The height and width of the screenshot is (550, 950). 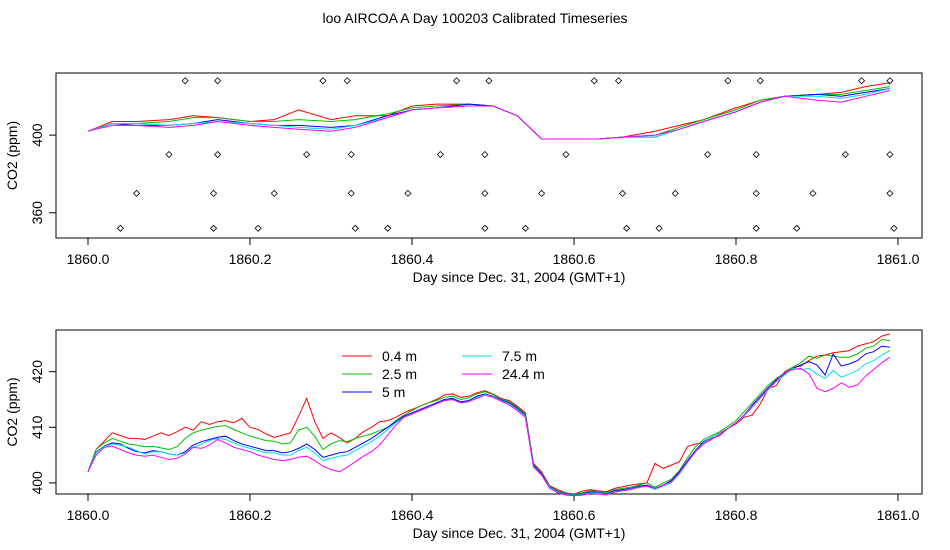 I want to click on legend-label: 5 m, so click(x=393, y=392).